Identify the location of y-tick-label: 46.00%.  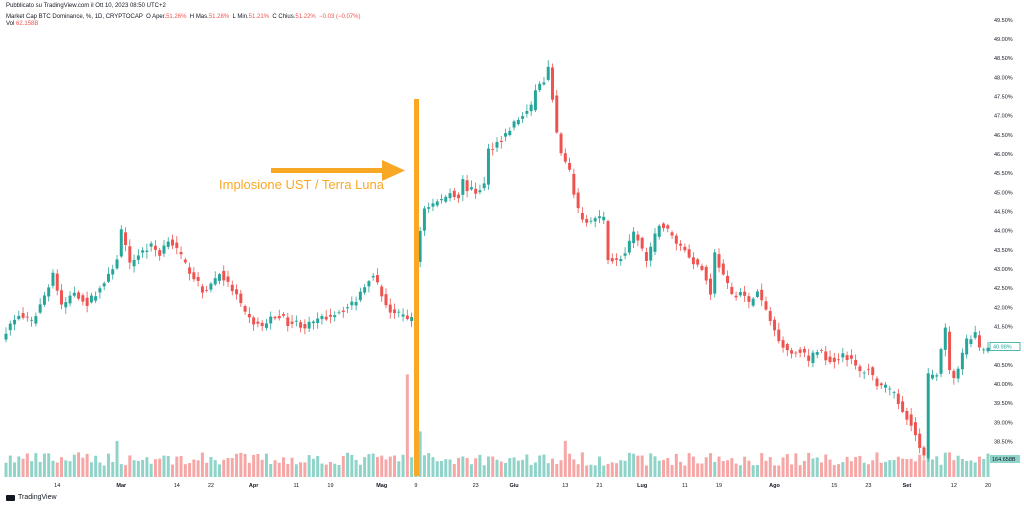
(1003, 155).